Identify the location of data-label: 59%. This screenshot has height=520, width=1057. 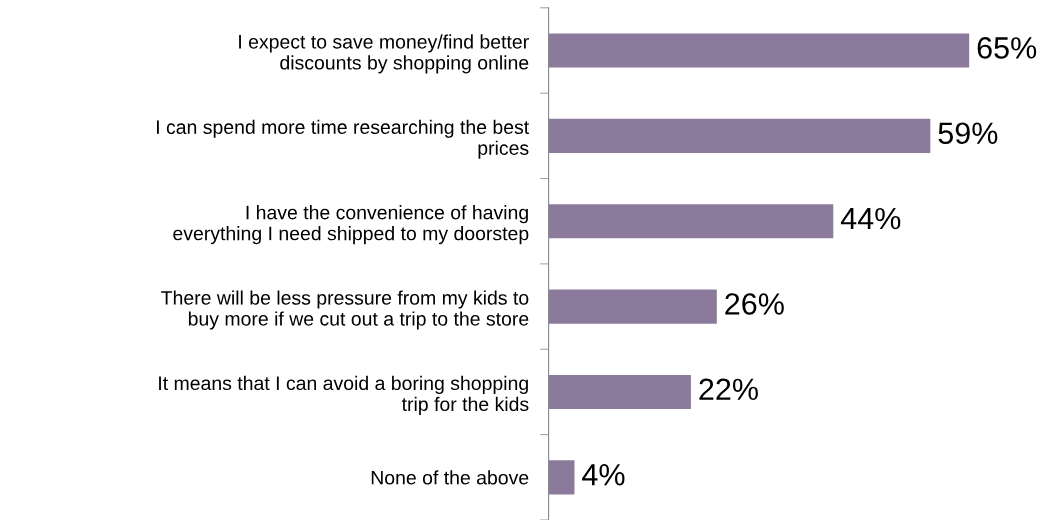
(968, 133).